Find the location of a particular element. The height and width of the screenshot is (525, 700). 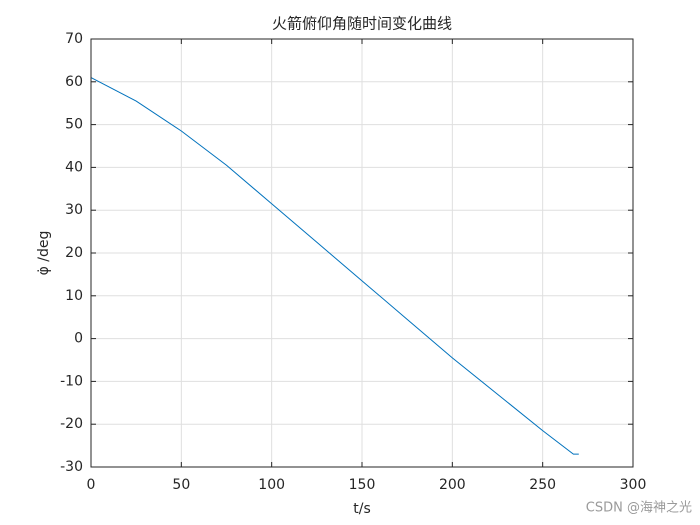

x-tick-label: 50 is located at coordinates (181, 485).